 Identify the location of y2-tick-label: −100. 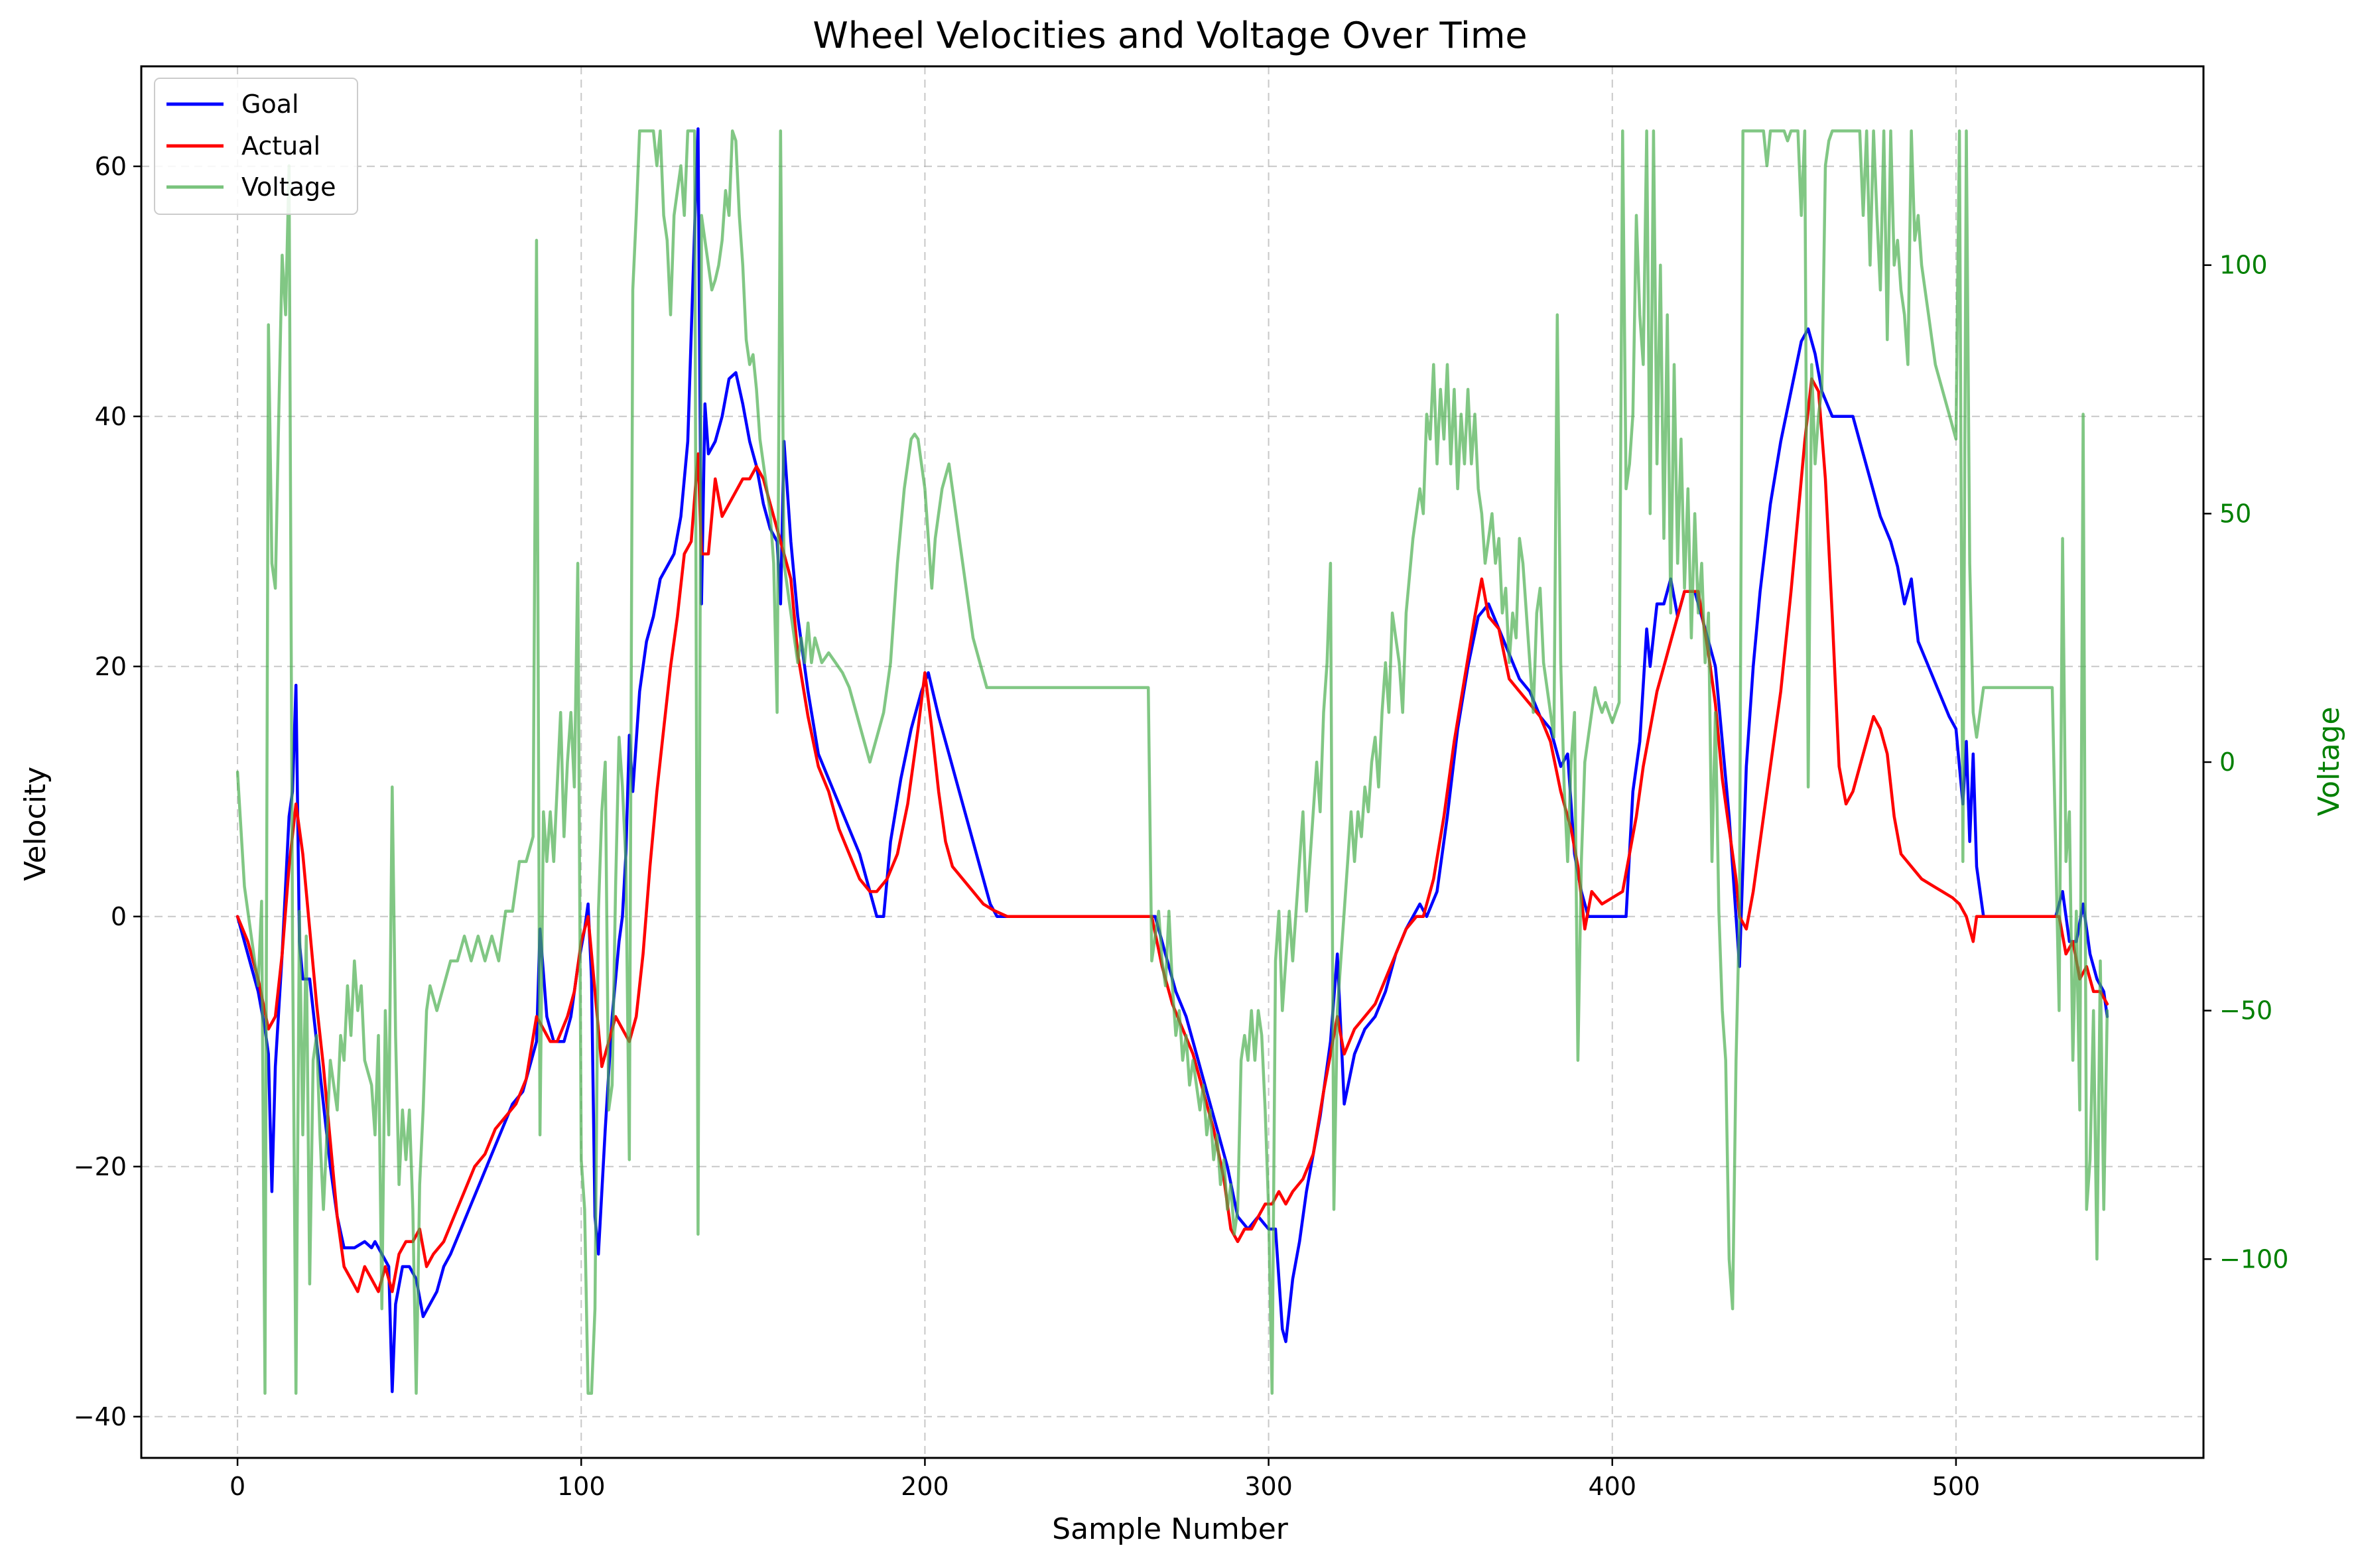
(2253, 1259).